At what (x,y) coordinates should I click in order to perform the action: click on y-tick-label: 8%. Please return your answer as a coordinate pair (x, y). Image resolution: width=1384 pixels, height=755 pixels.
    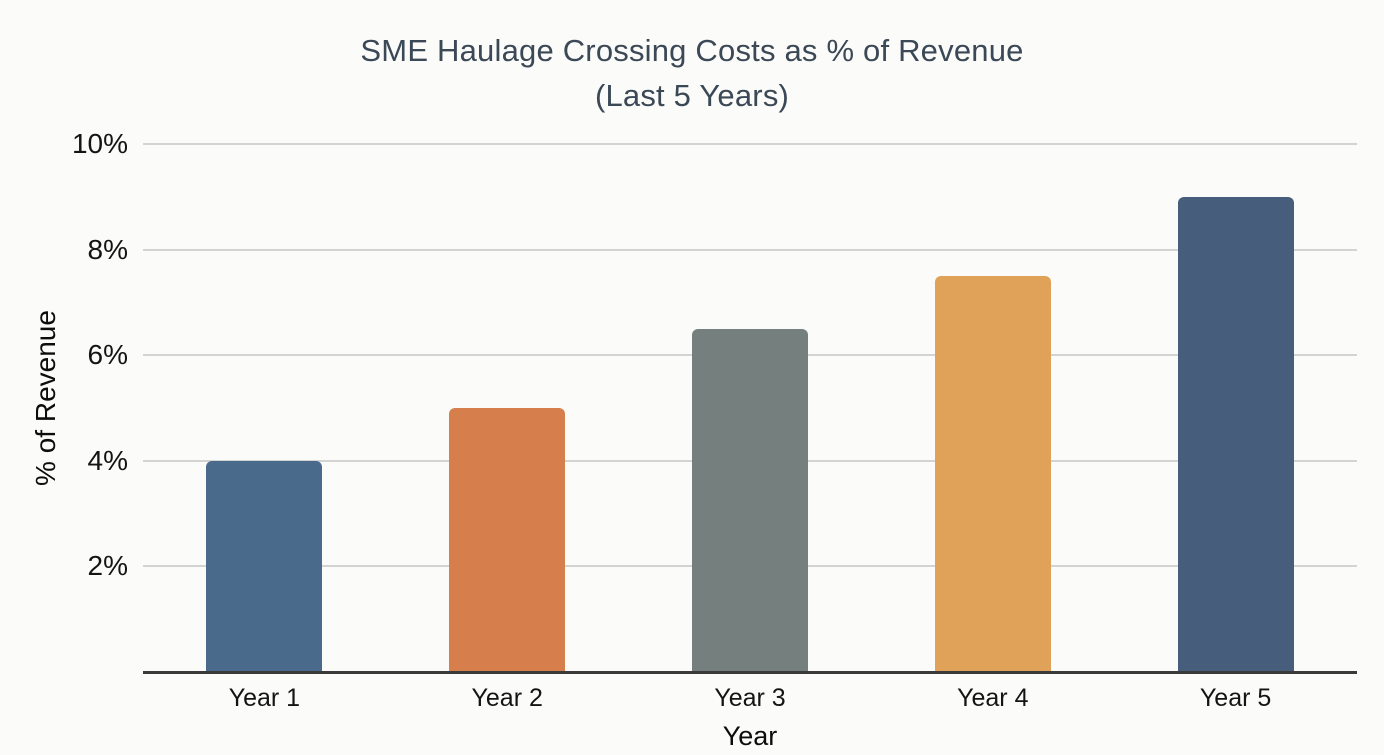
    Looking at the image, I should click on (107, 249).